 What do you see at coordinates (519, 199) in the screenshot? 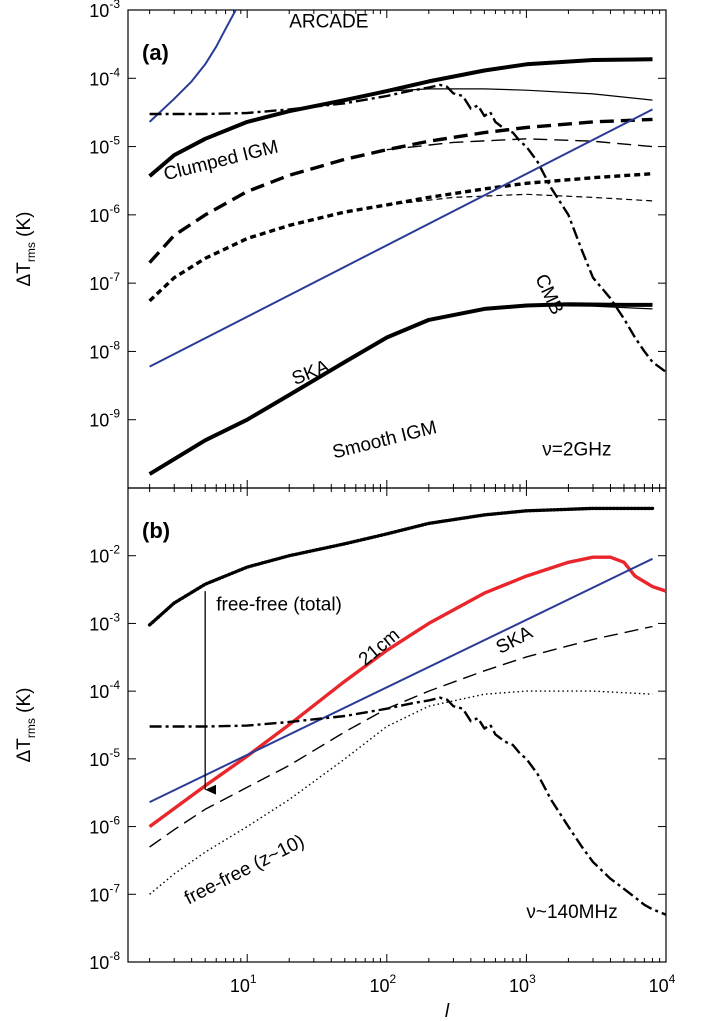
I see `series-line-shortdash-thin` at bounding box center [519, 199].